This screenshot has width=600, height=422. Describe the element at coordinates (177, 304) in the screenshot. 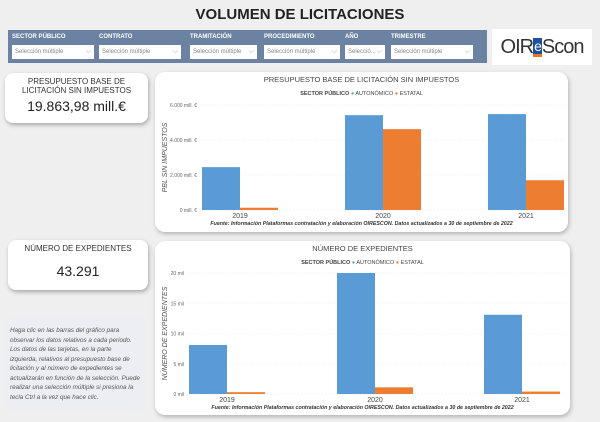

I see `y-tick-label: 15 mil` at that location.